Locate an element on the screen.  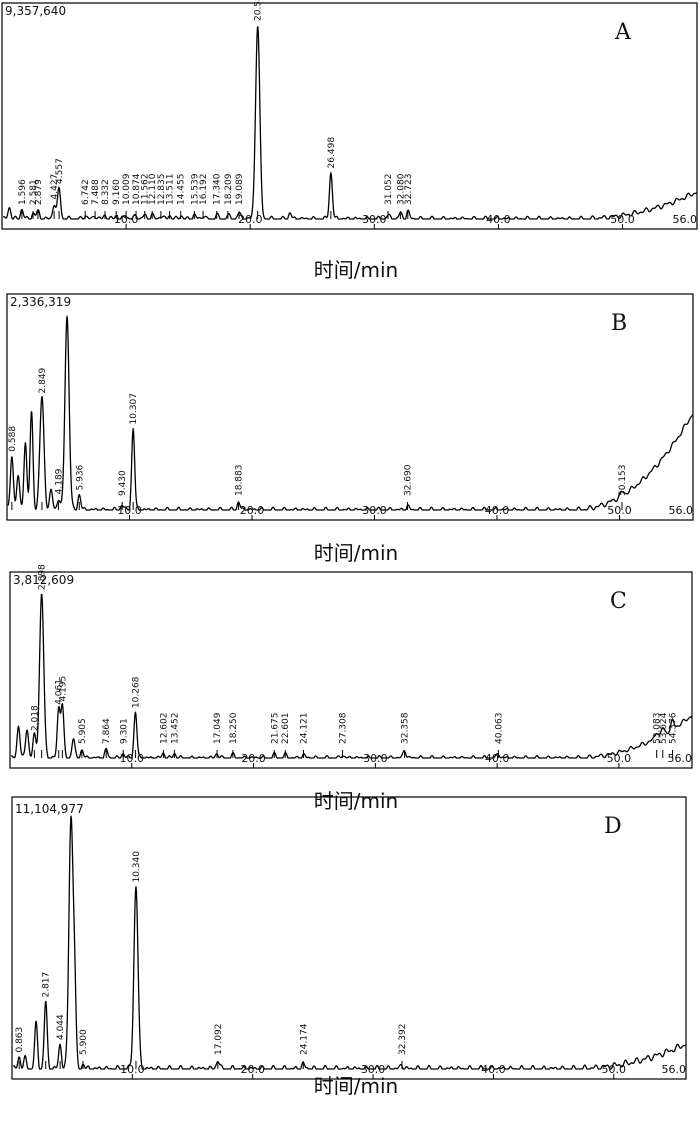
peak-label: 4.189 is located at coordinates (59, 481).